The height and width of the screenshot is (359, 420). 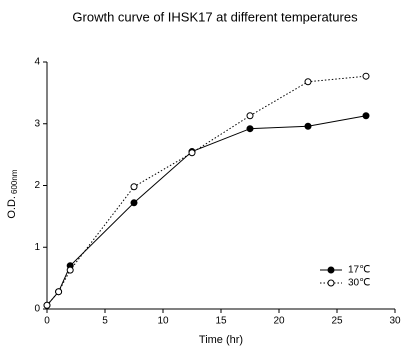 What do you see at coordinates (37, 185) in the screenshot?
I see `y-tick-label: 2` at bounding box center [37, 185].